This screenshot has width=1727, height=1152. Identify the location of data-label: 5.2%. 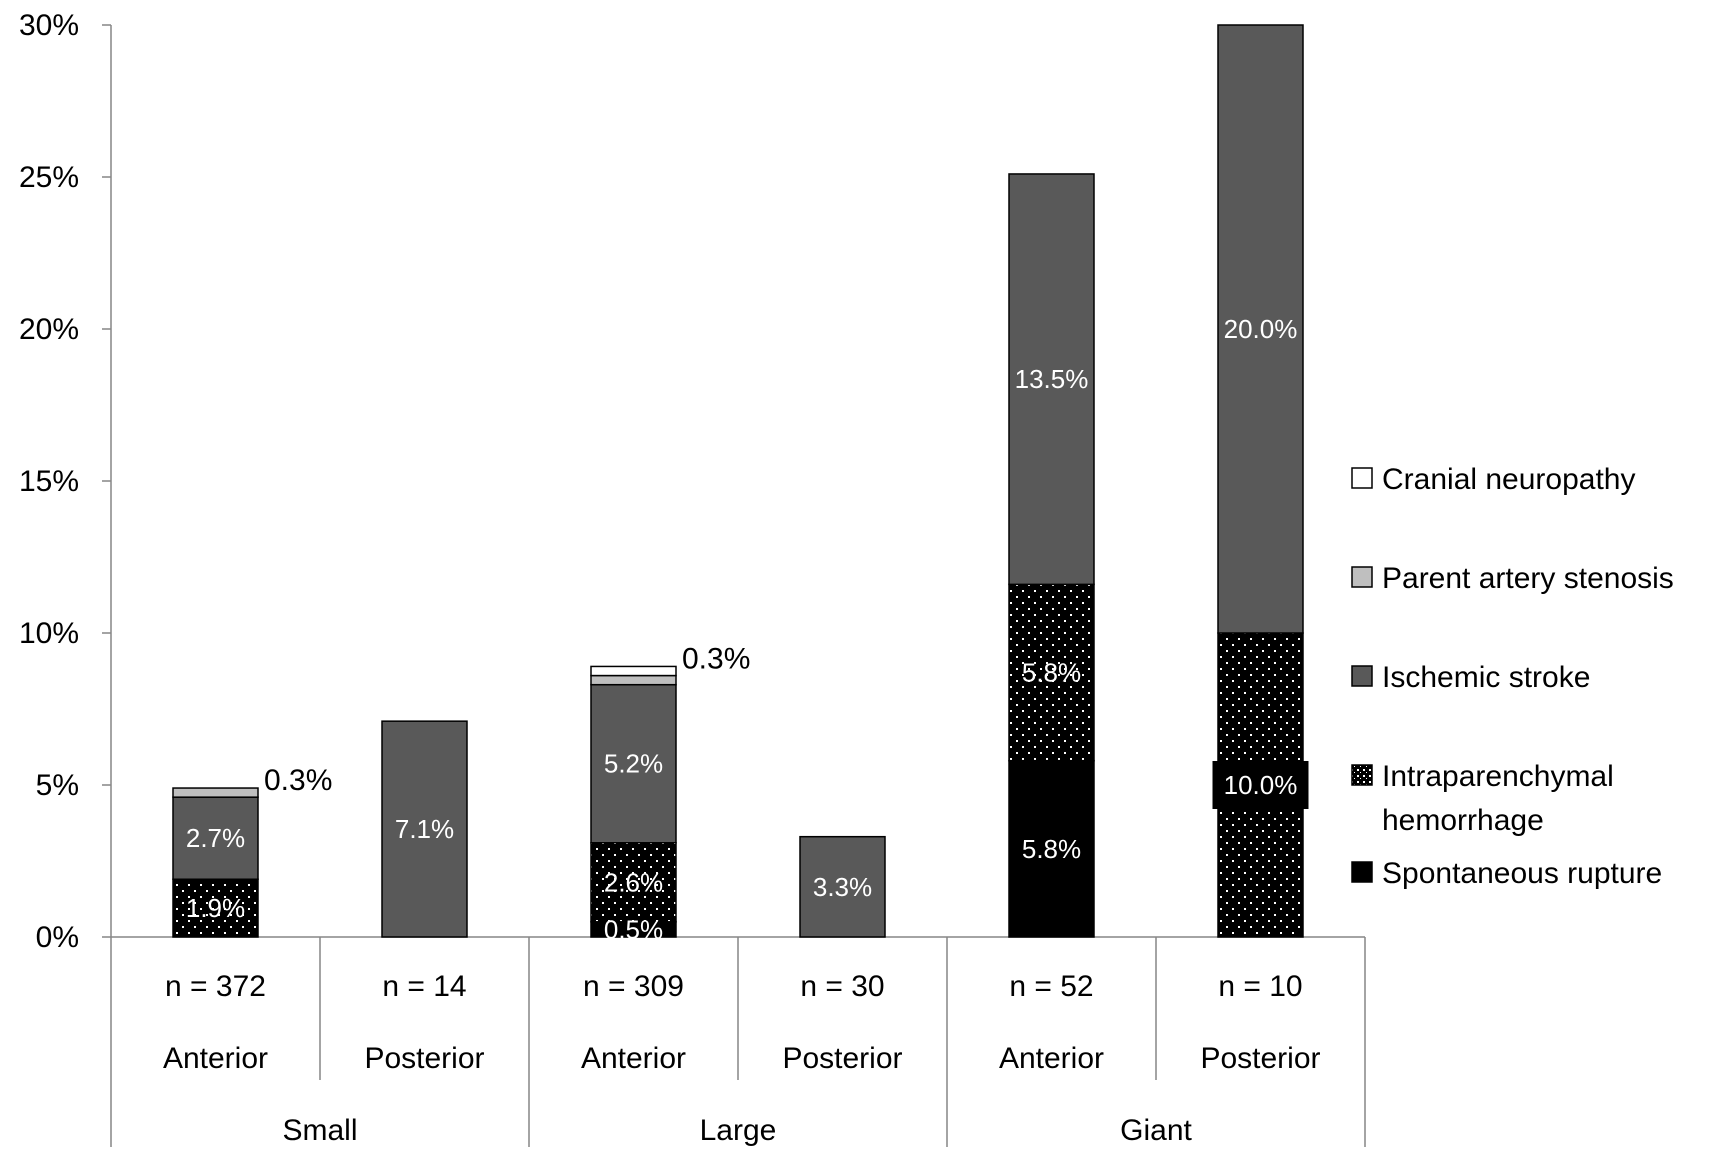
(633, 764).